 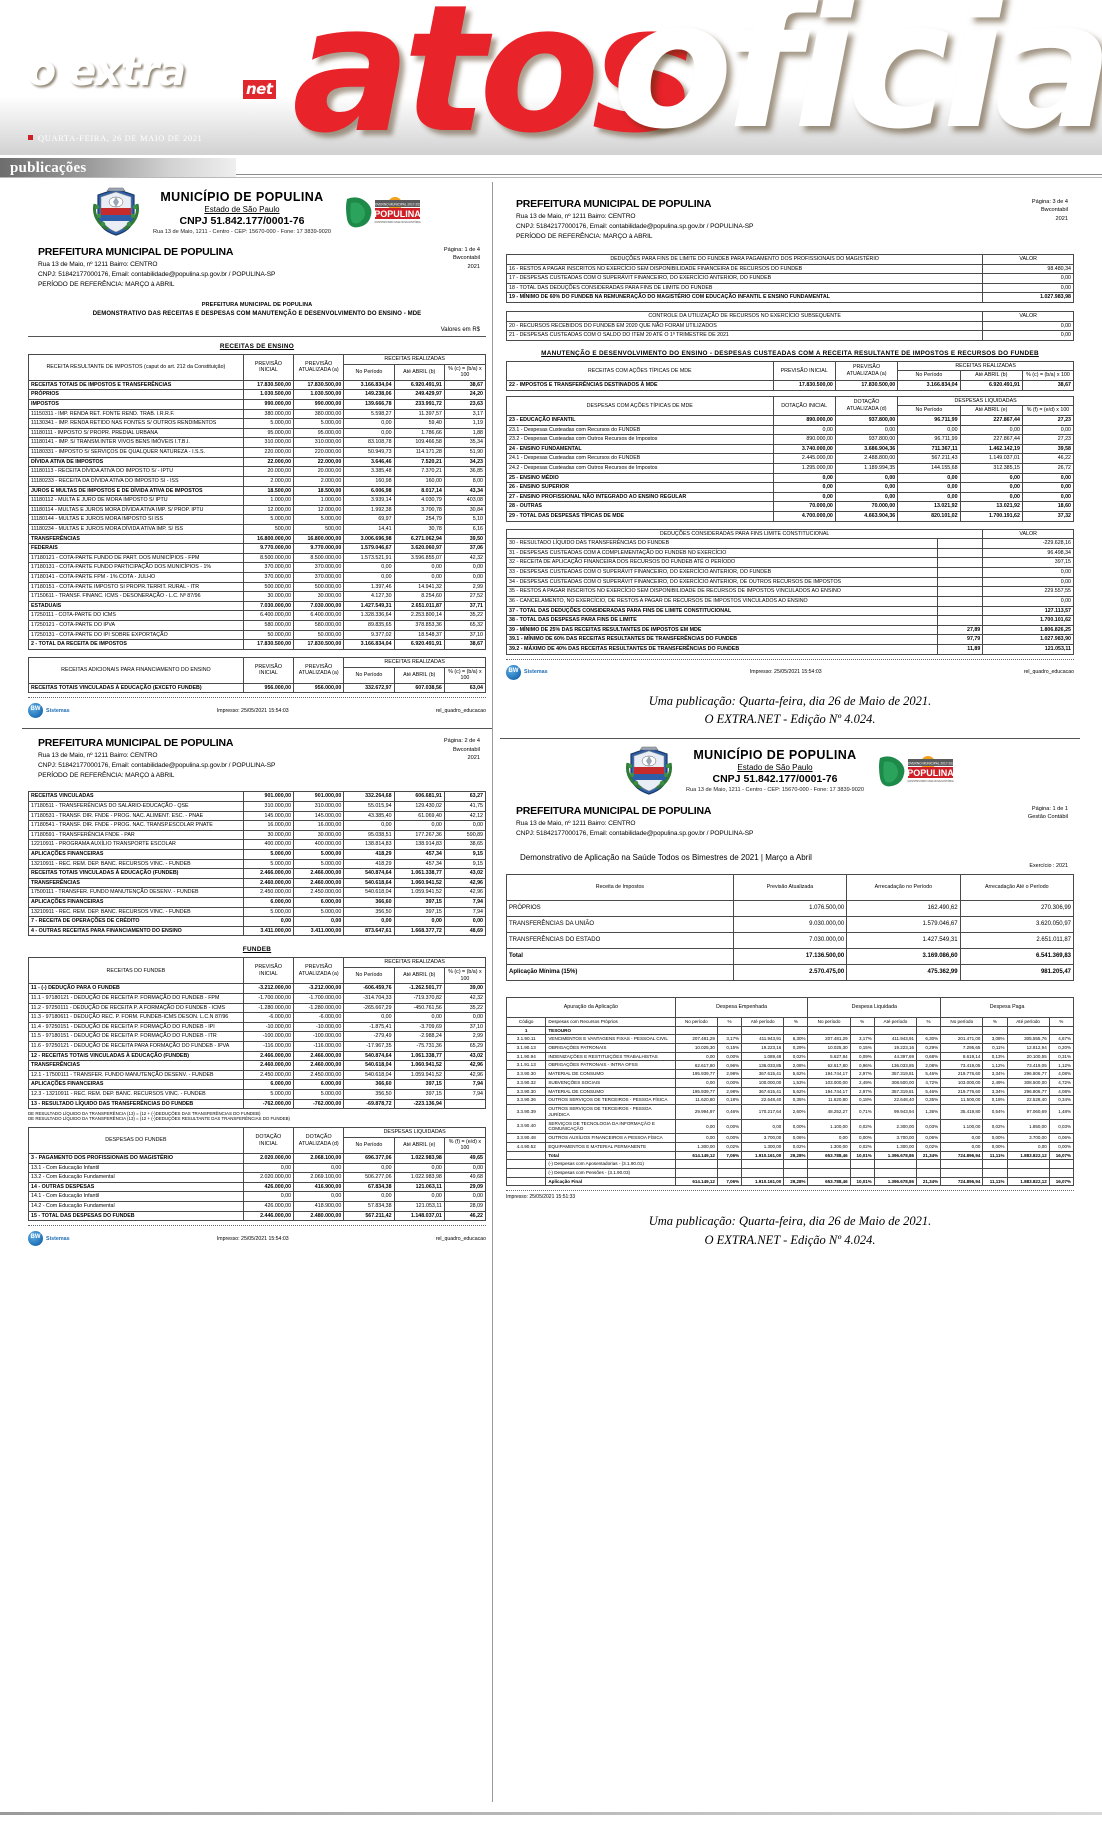 What do you see at coordinates (419, 558) in the screenshot?
I see `row-value: 3.596.855,07` at bounding box center [419, 558].